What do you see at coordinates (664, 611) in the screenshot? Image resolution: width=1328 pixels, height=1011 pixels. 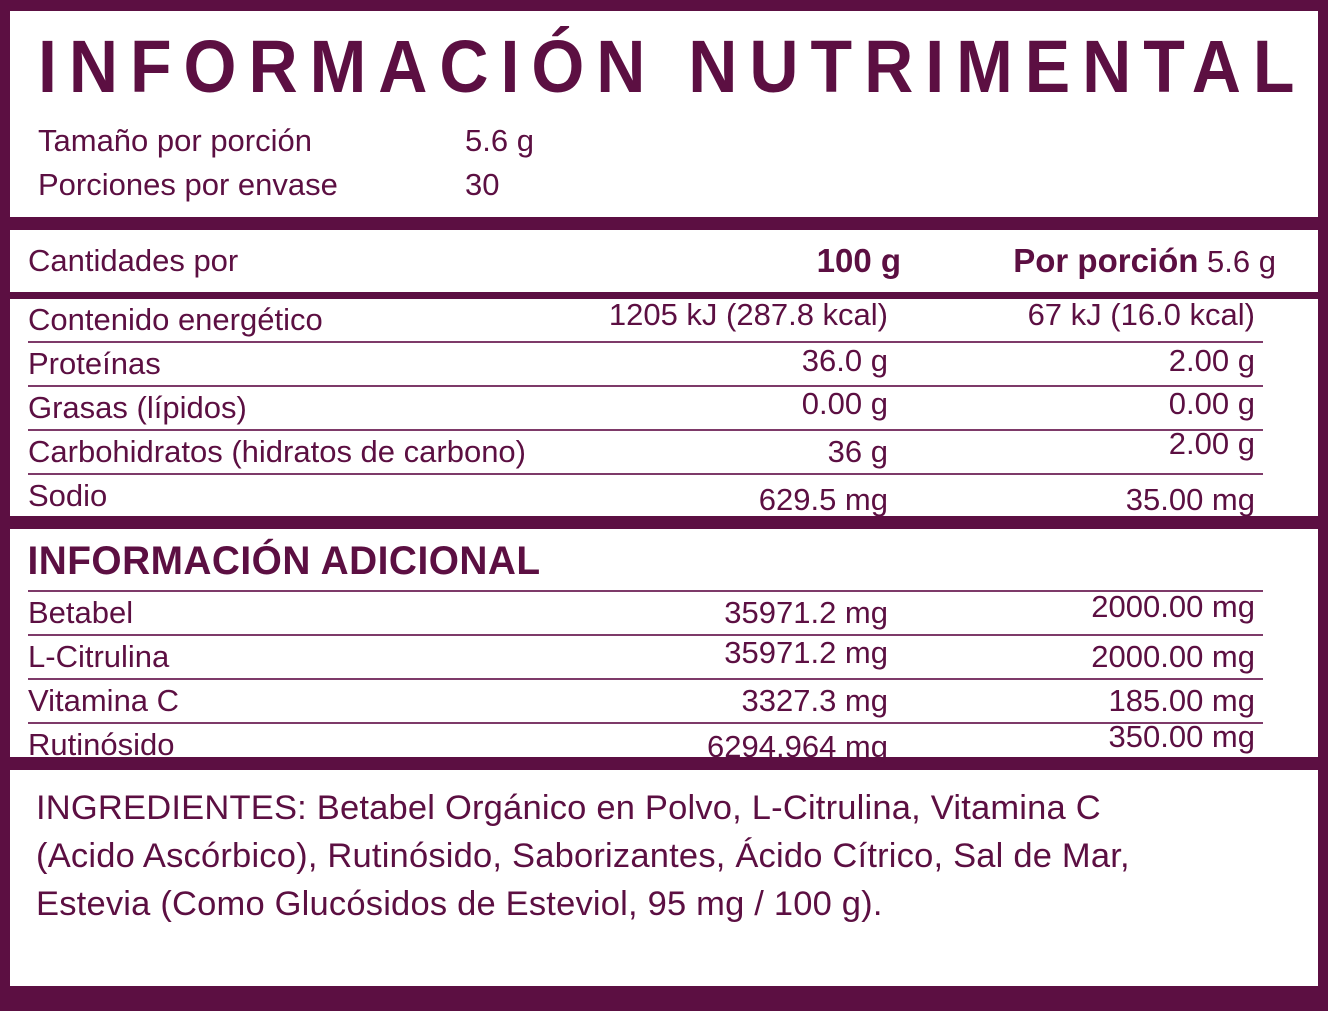 I see `row-betabel: Betabel 35971.2 mg 2000.00 mg` at bounding box center [664, 611].